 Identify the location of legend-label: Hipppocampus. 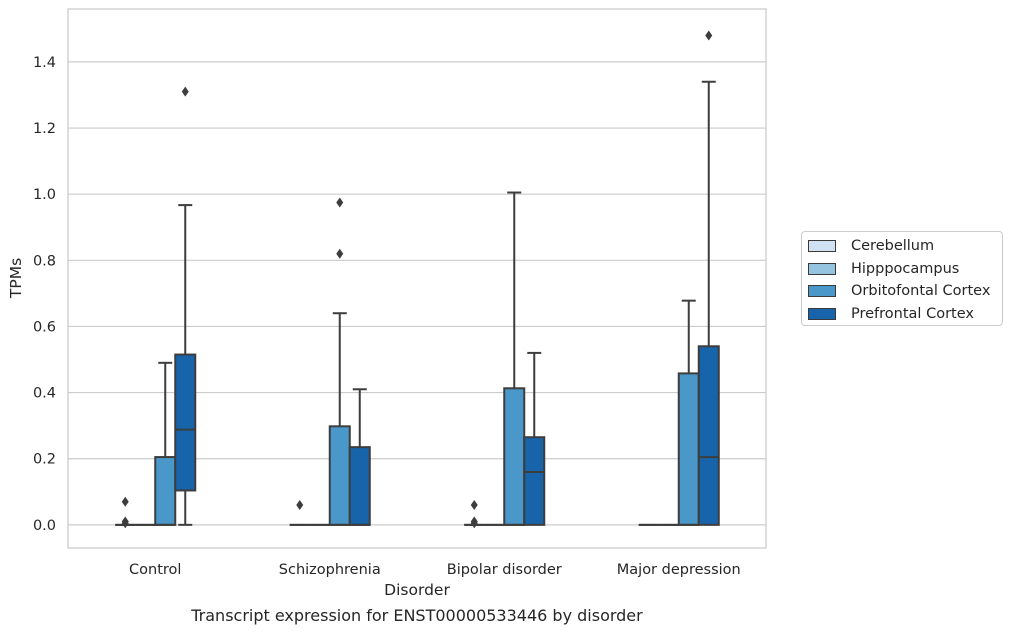
(905, 268).